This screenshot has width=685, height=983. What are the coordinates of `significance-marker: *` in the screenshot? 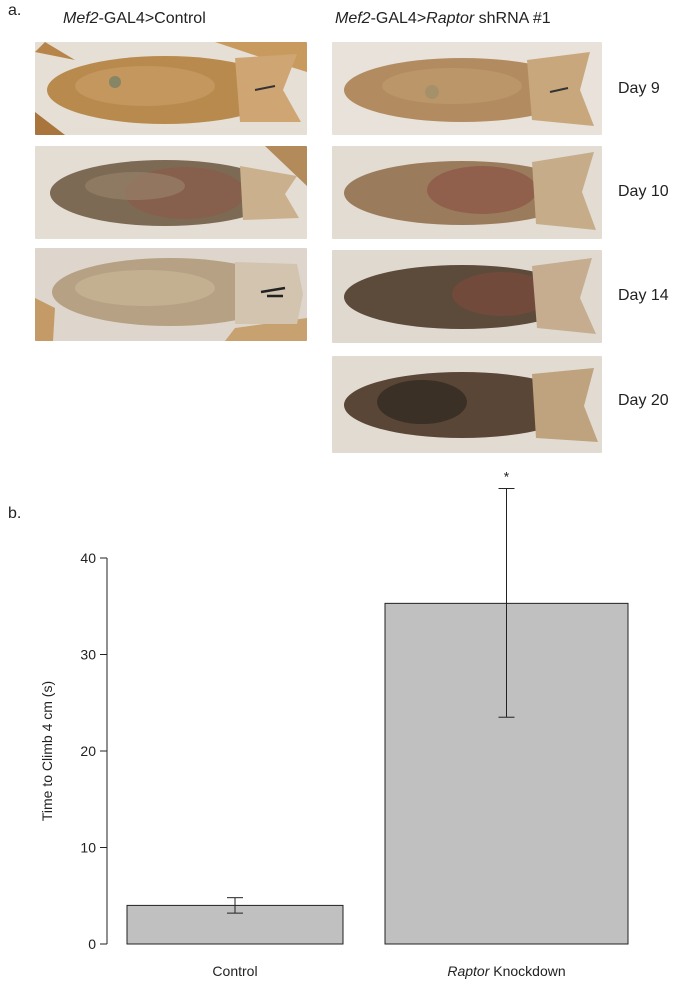 It's located at (507, 477).